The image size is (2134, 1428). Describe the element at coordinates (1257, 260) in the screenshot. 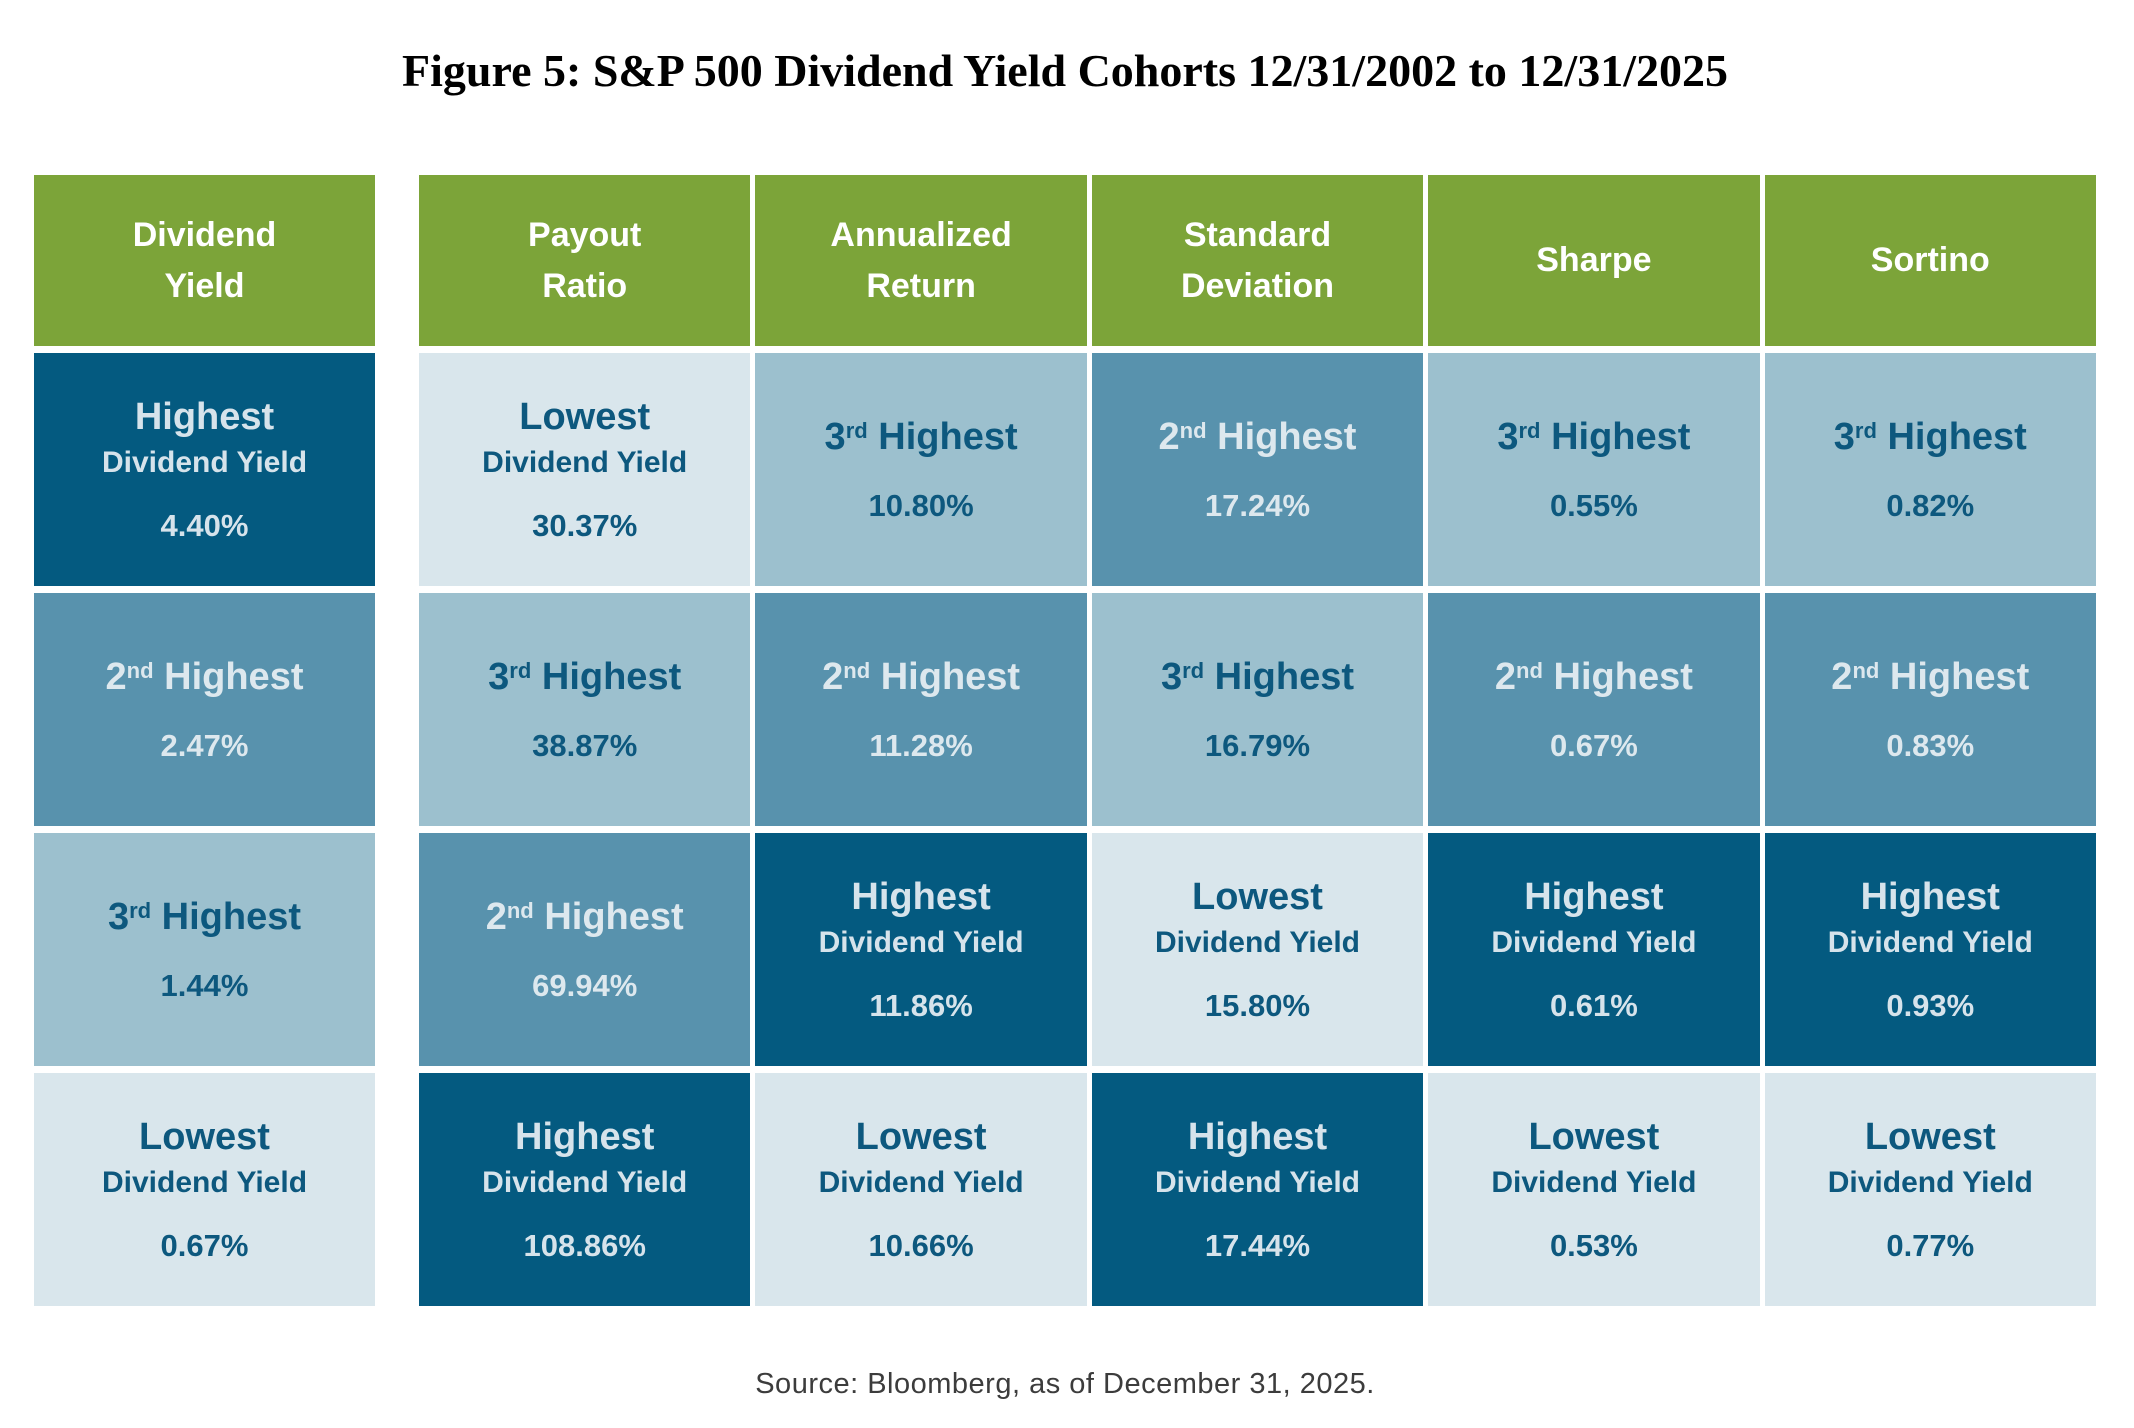

I see `column-header-standard-deviation: Standard Deviation` at that location.